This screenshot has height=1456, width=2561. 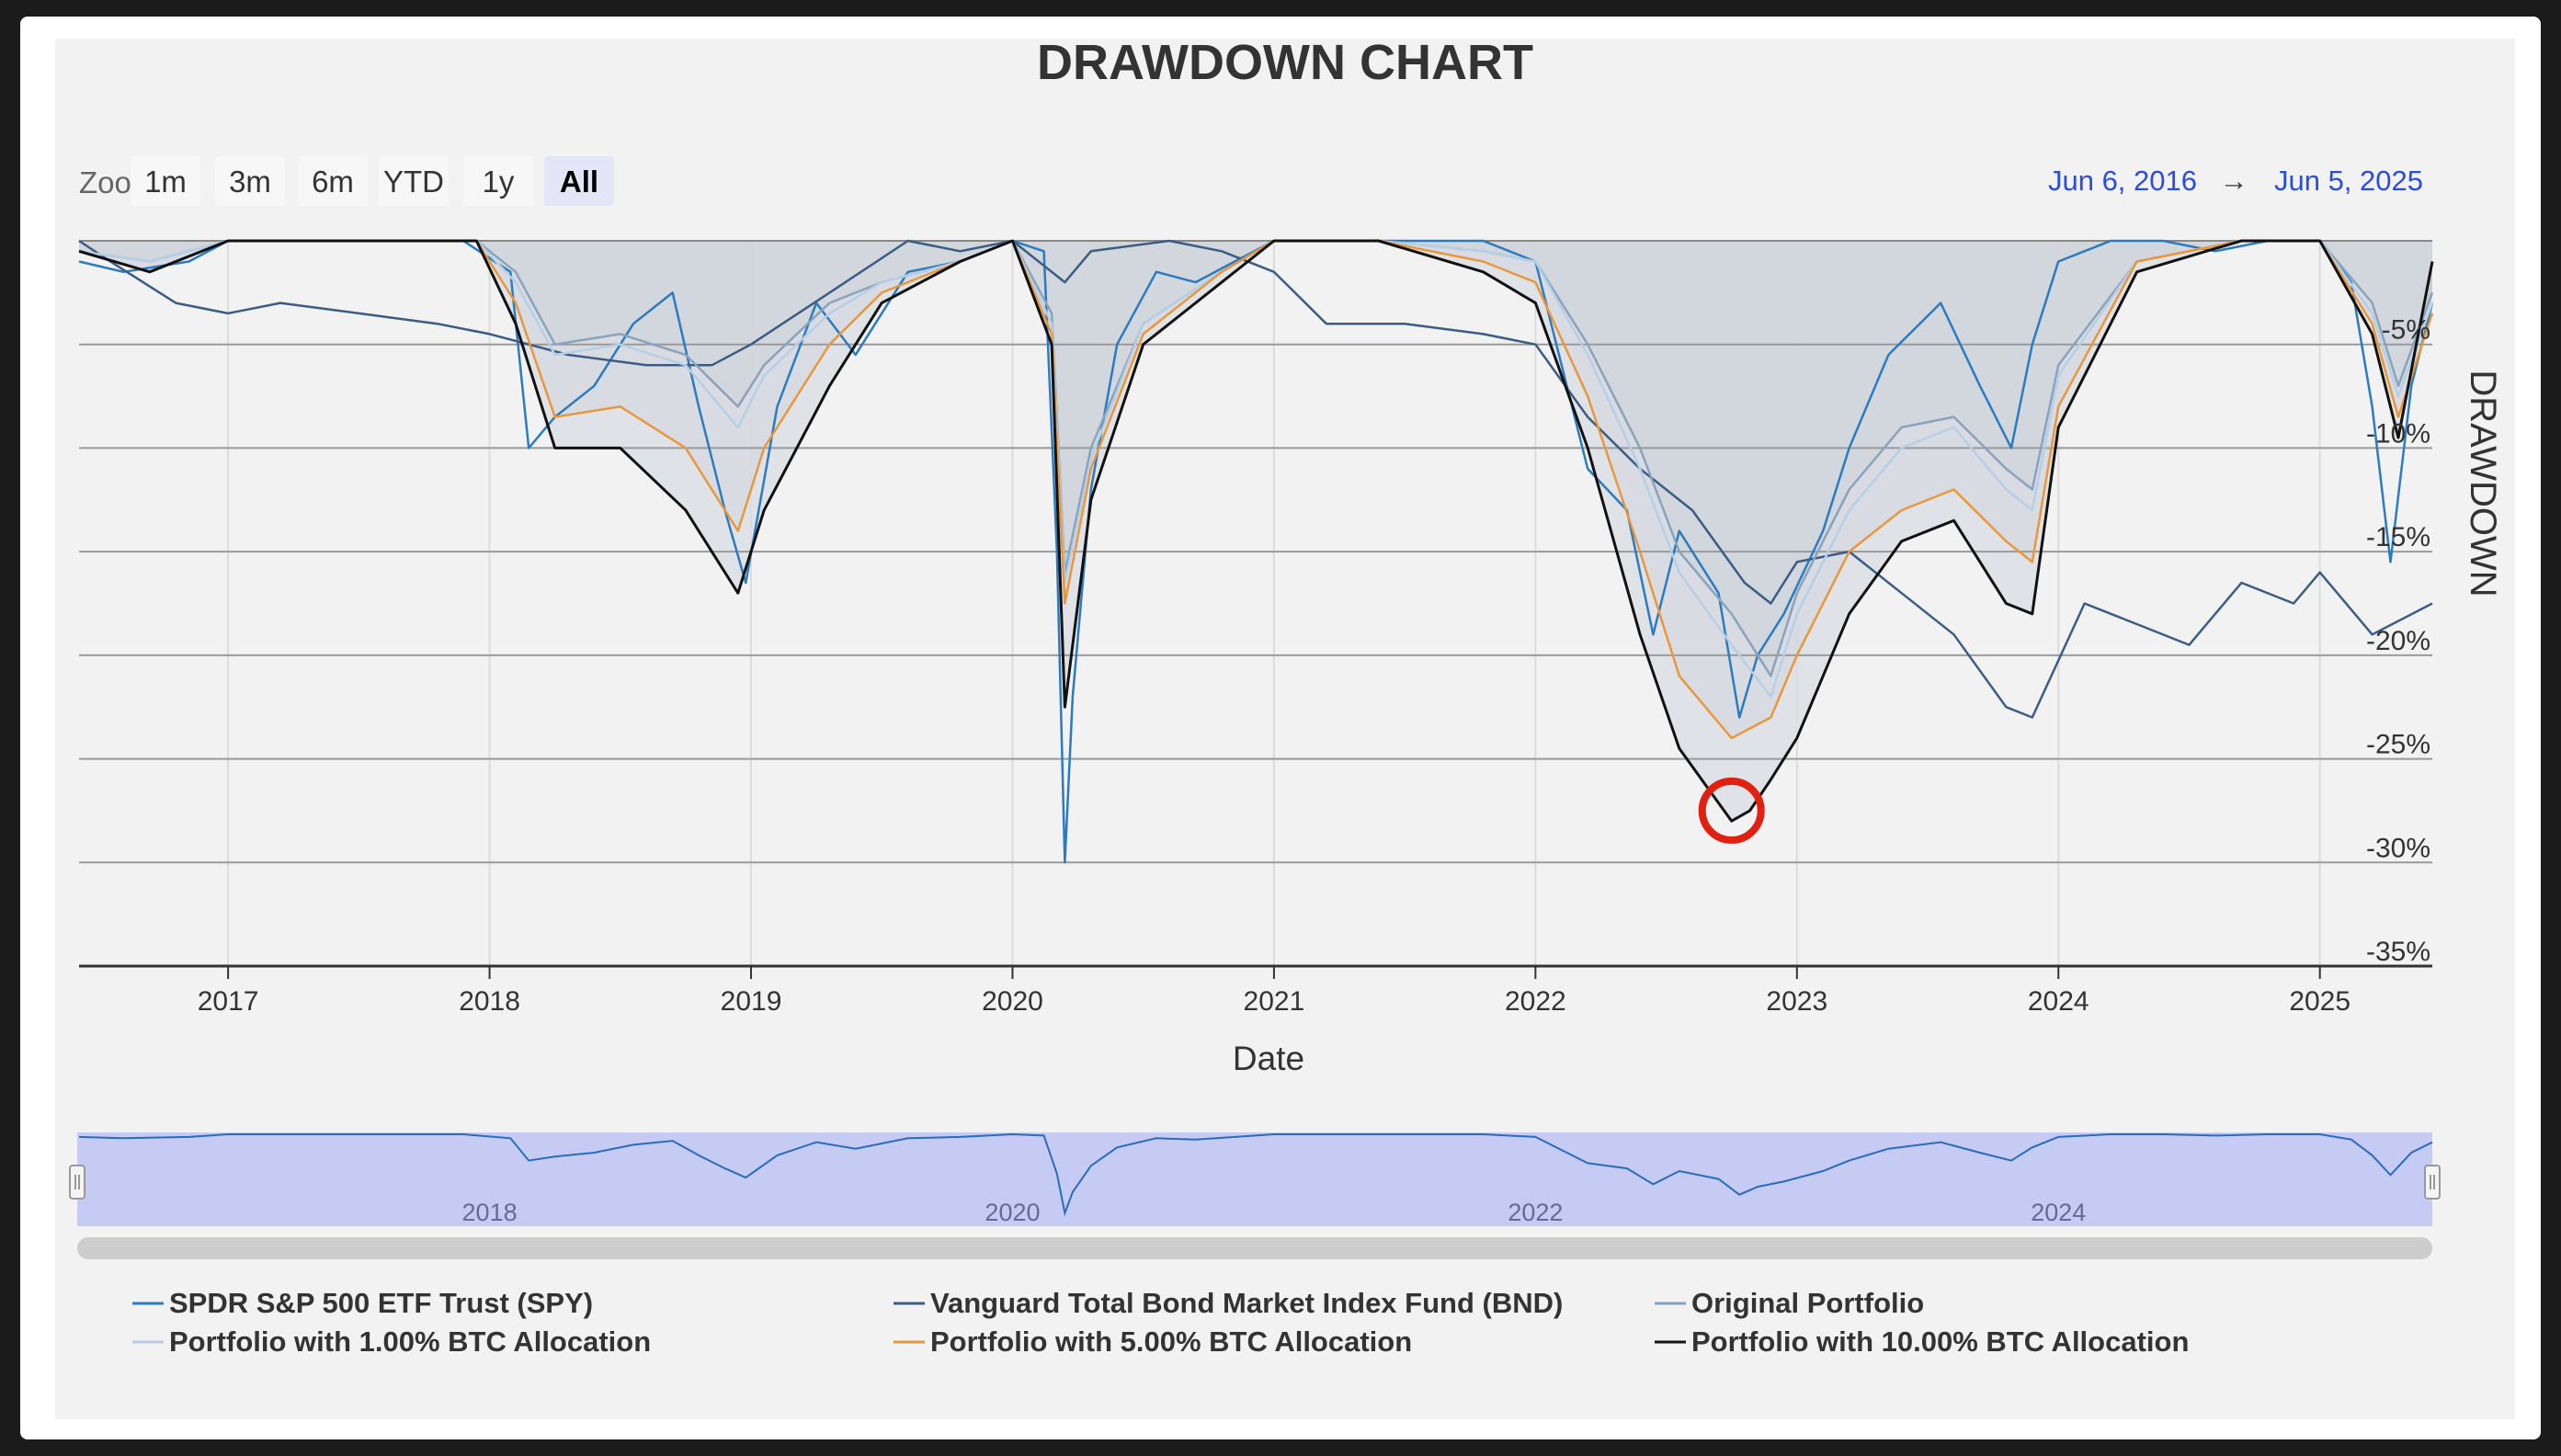 I want to click on legend-item: Original Portfolio, so click(x=1789, y=1303).